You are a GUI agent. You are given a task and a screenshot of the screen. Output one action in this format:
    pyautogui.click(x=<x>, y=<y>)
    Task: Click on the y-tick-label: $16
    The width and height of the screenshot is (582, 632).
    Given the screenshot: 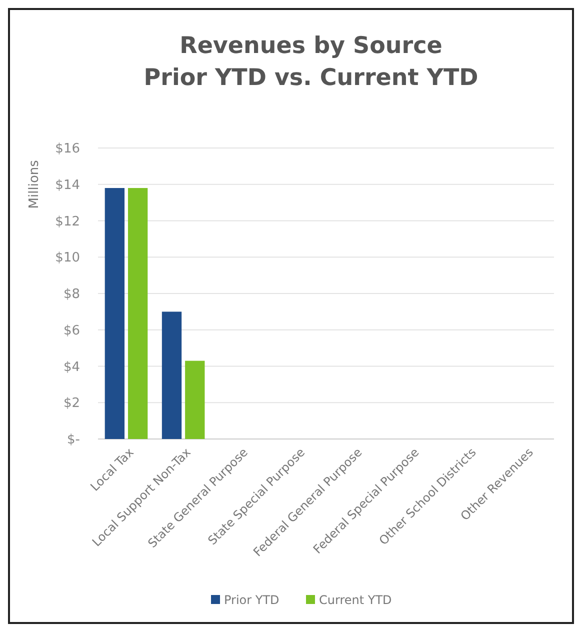 What is the action you would take?
    pyautogui.click(x=67, y=149)
    